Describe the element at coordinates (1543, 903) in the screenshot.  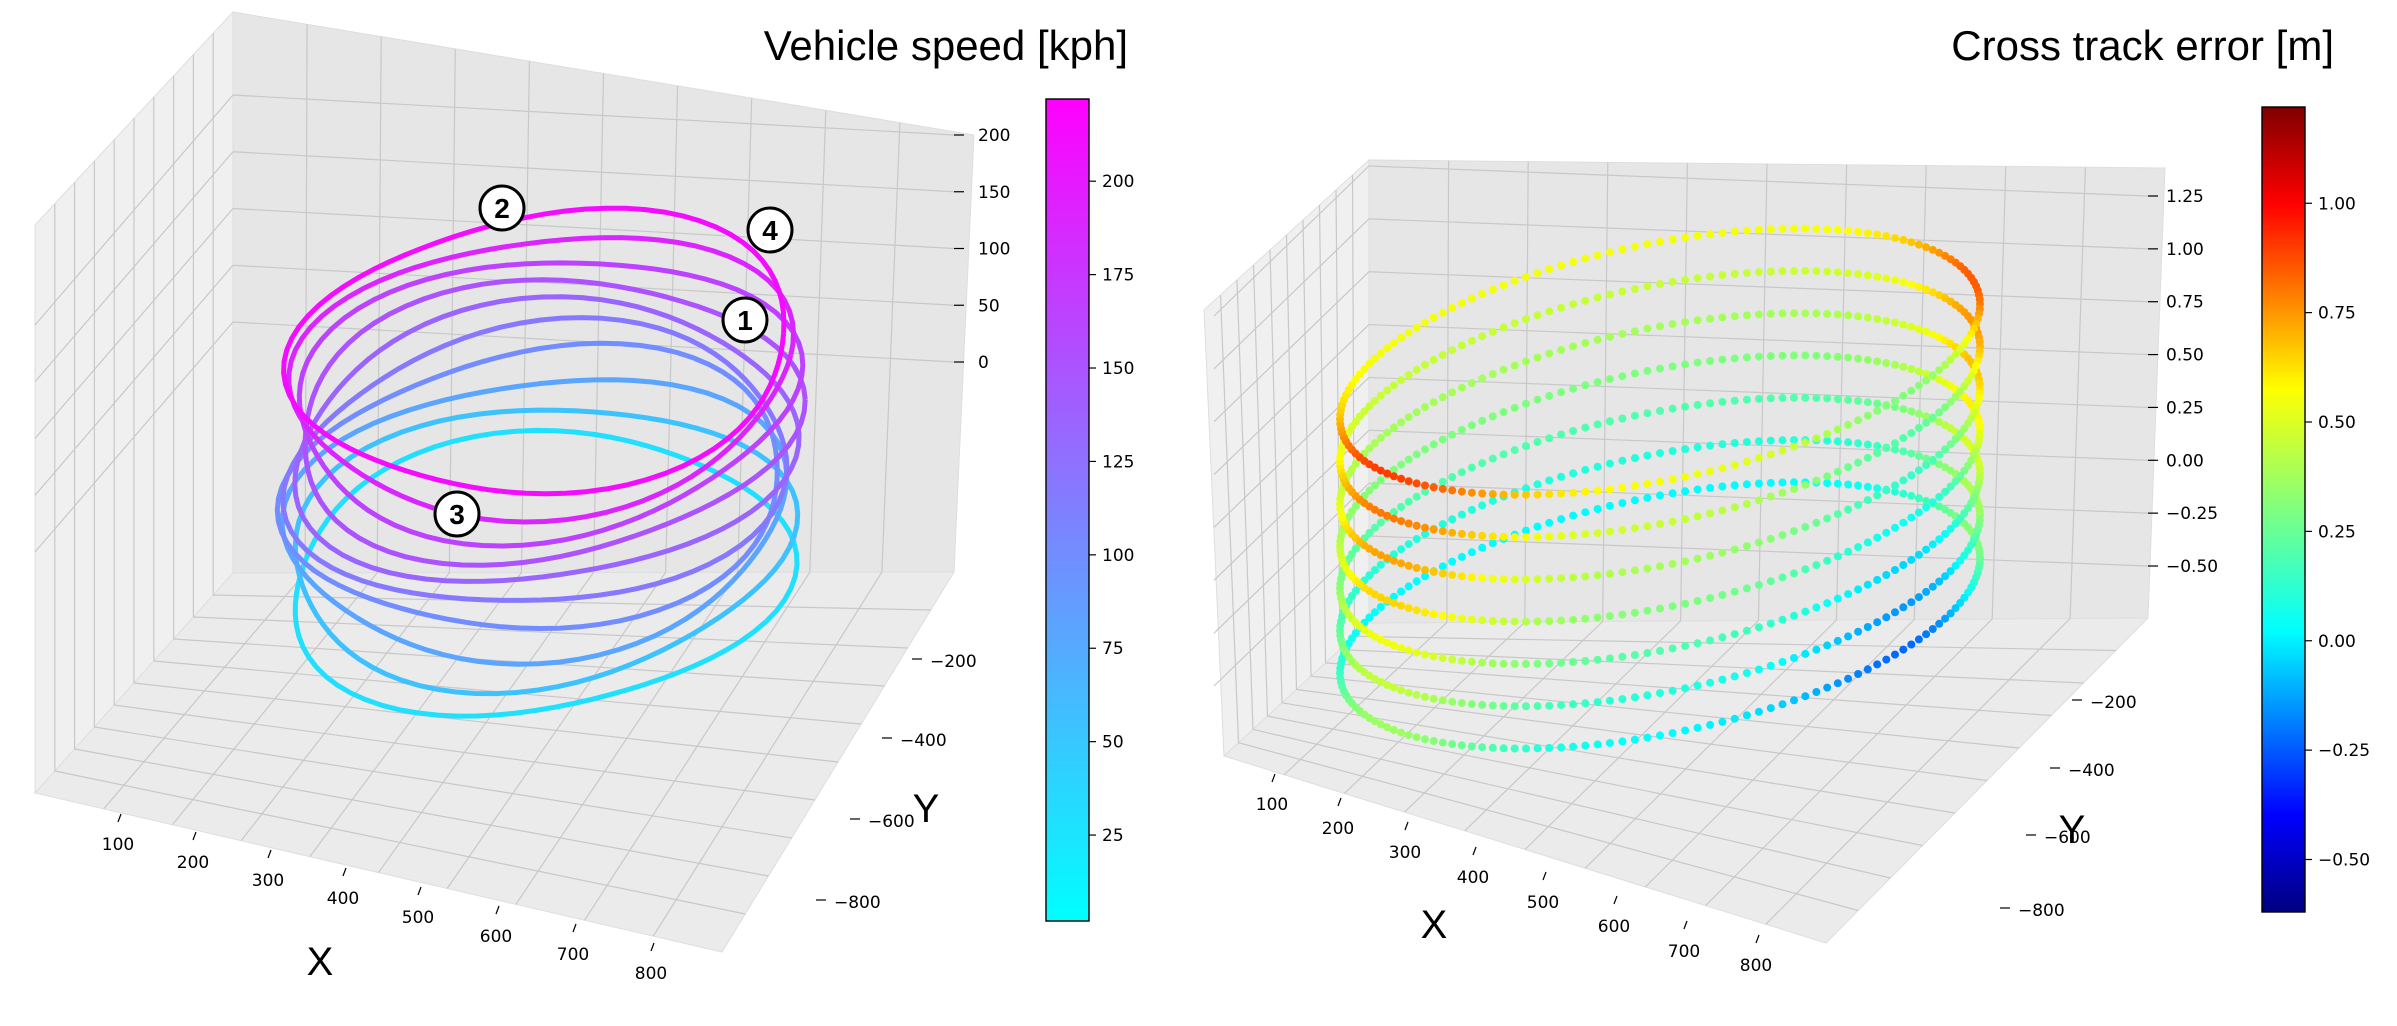
I see `x-tick-label: 500` at that location.